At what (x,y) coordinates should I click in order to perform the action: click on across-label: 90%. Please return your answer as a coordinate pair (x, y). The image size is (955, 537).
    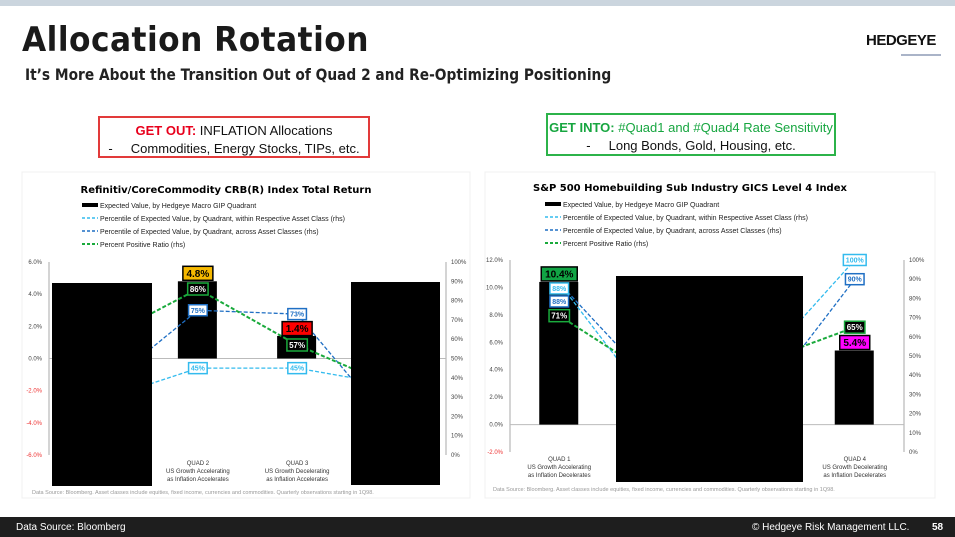
    Looking at the image, I should click on (855, 280).